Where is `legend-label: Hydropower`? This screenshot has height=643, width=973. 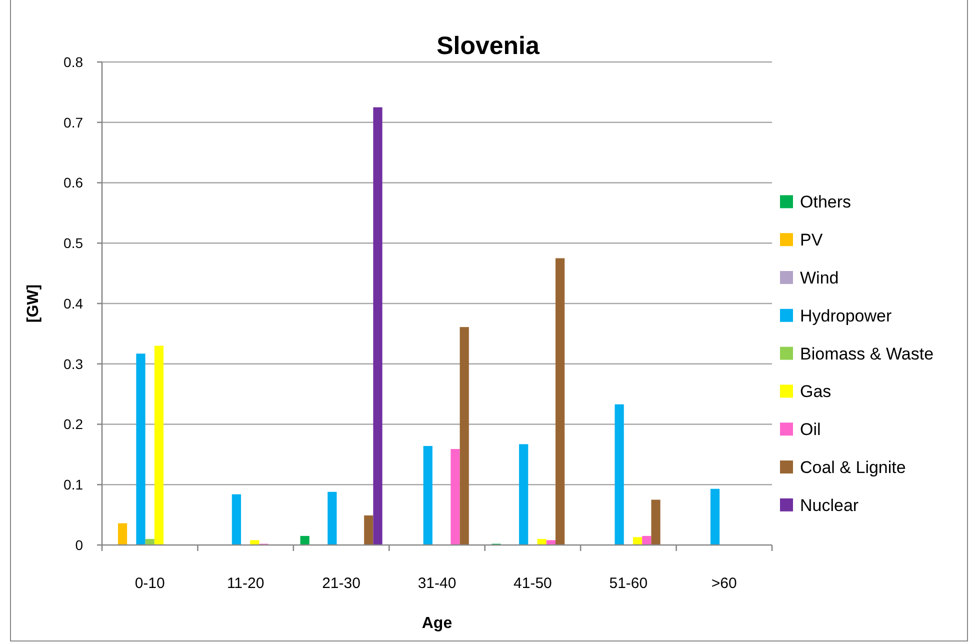
legend-label: Hydropower is located at coordinates (846, 316).